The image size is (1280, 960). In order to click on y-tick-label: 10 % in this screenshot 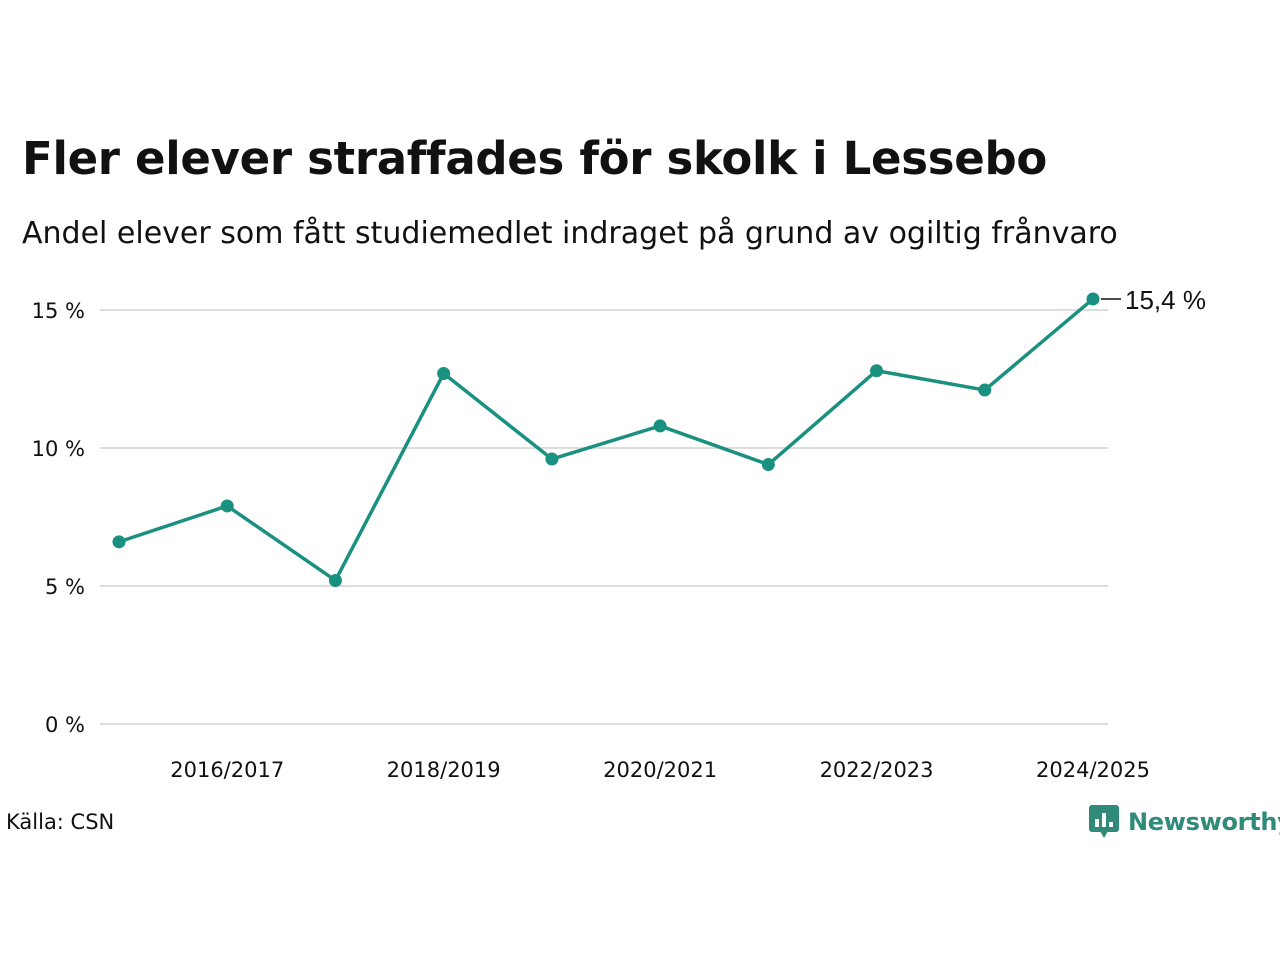, I will do `click(58, 449)`.